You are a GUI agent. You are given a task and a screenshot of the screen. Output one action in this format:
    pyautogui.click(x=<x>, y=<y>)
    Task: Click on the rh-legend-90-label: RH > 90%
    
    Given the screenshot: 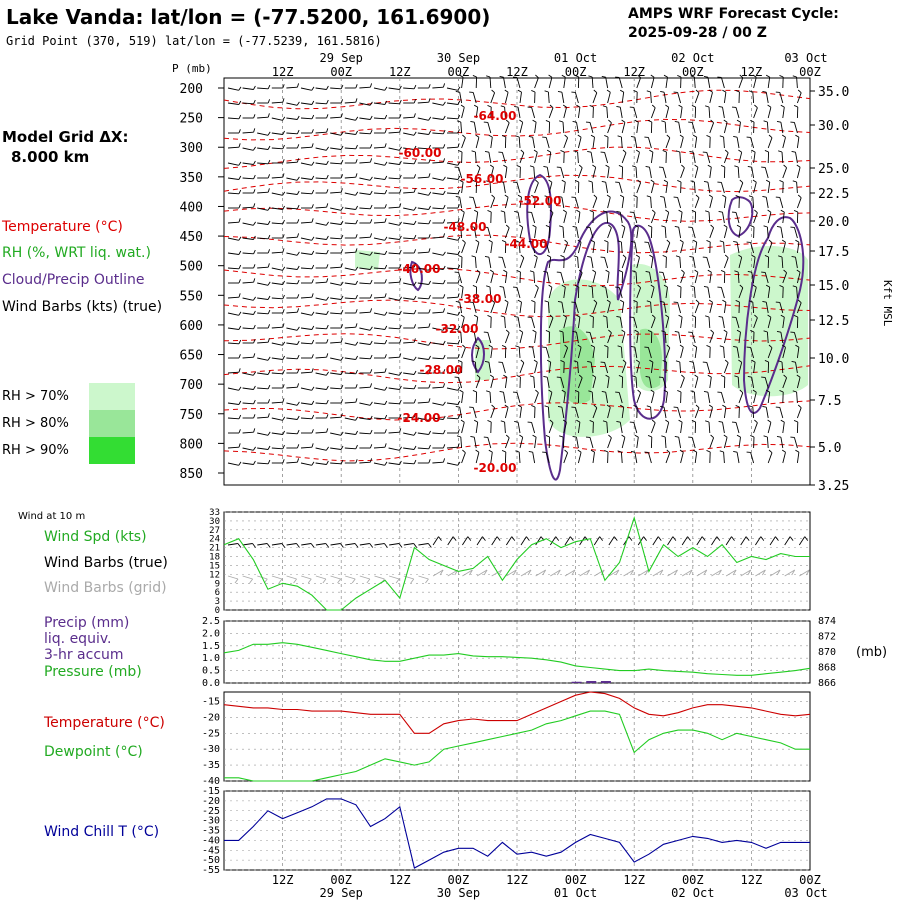 What is the action you would take?
    pyautogui.click(x=35, y=450)
    